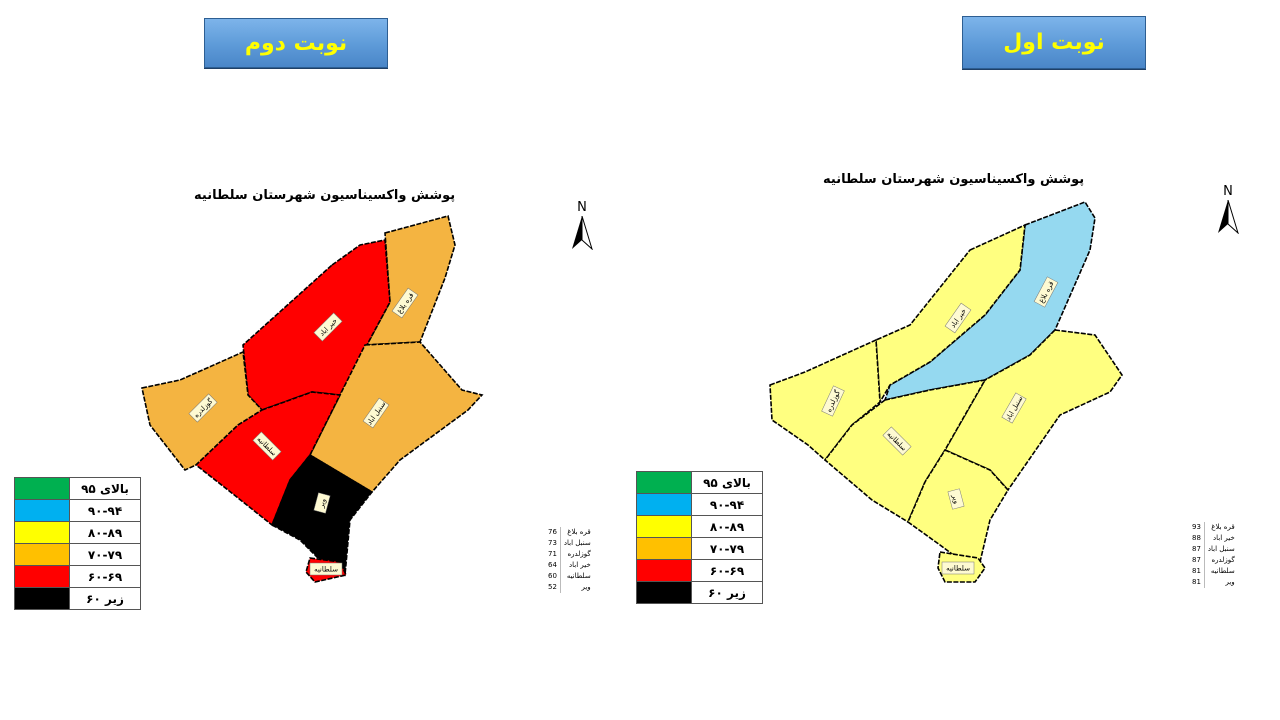 The width and height of the screenshot is (1280, 720). What do you see at coordinates (1197, 538) in the screenshot?
I see `coverage-value: 88` at bounding box center [1197, 538].